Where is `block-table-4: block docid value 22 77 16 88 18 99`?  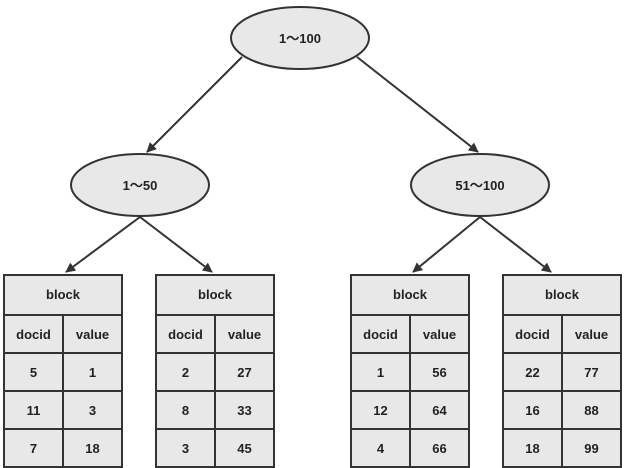
block-table-4: block docid value 22 77 16 88 18 99 is located at coordinates (562, 371).